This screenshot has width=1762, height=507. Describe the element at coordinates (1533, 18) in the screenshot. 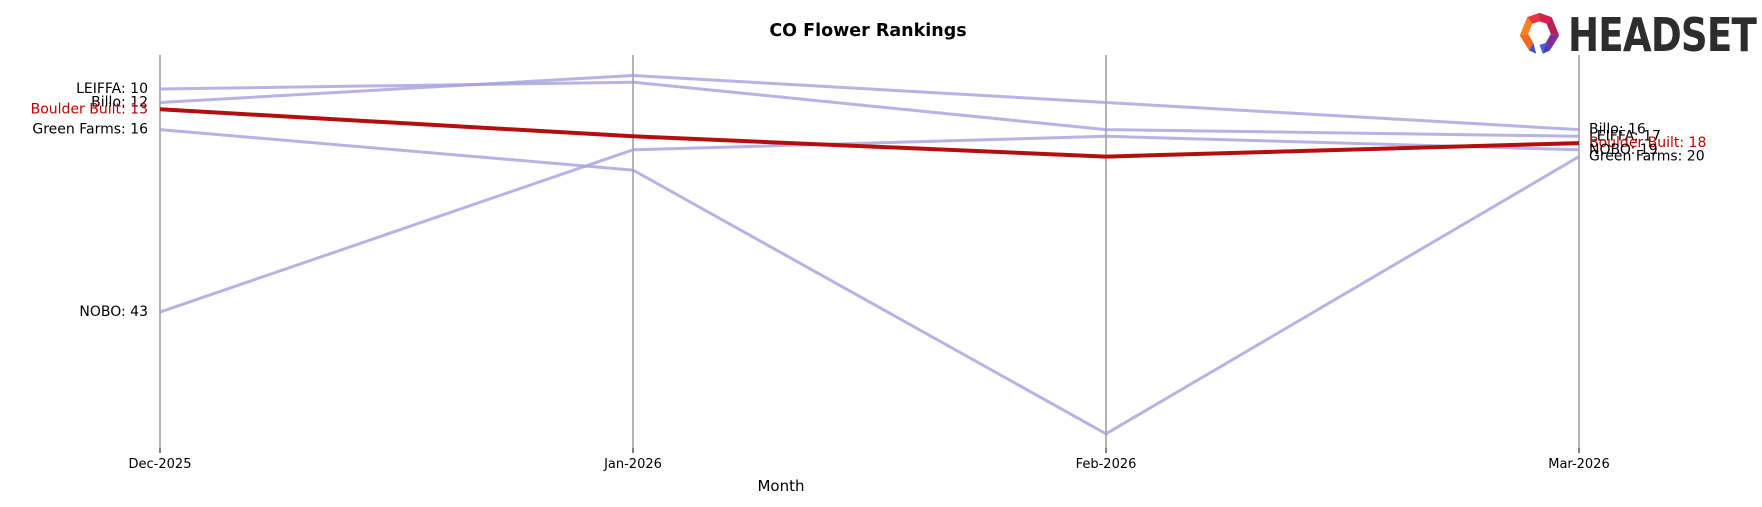

I see `logo-facet-top-left` at that location.